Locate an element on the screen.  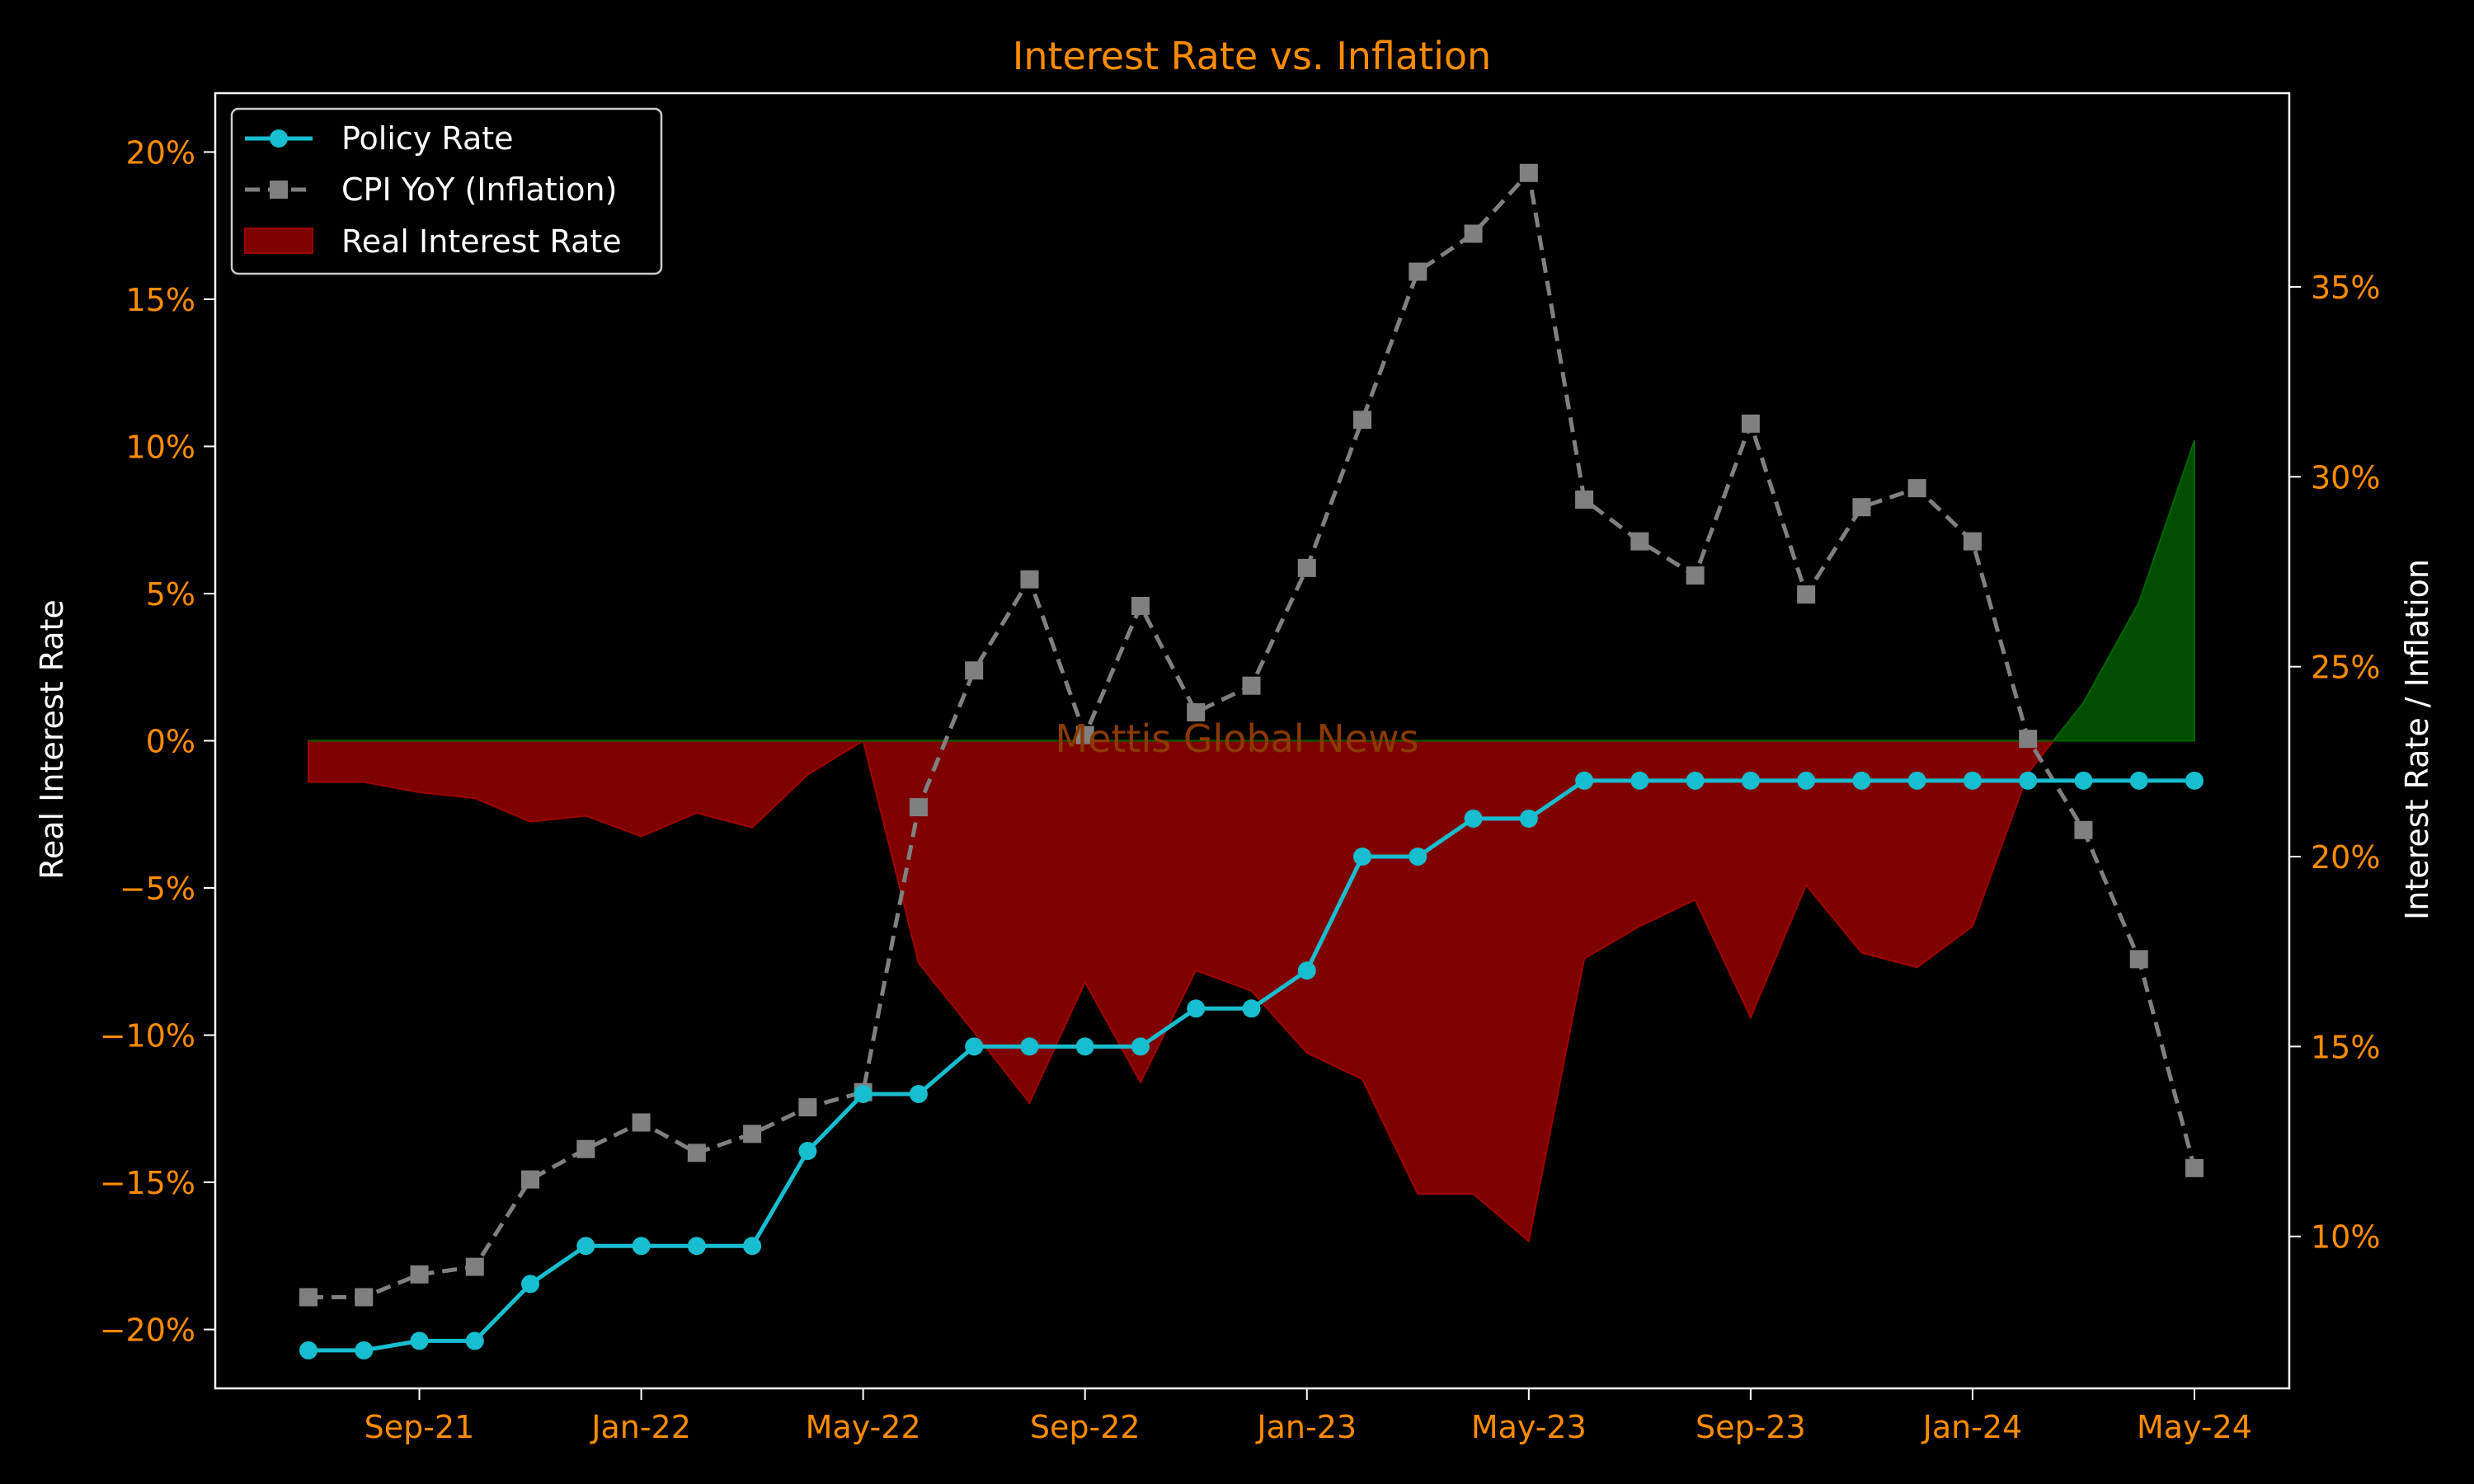
legend-cpi-marker is located at coordinates (279, 190).